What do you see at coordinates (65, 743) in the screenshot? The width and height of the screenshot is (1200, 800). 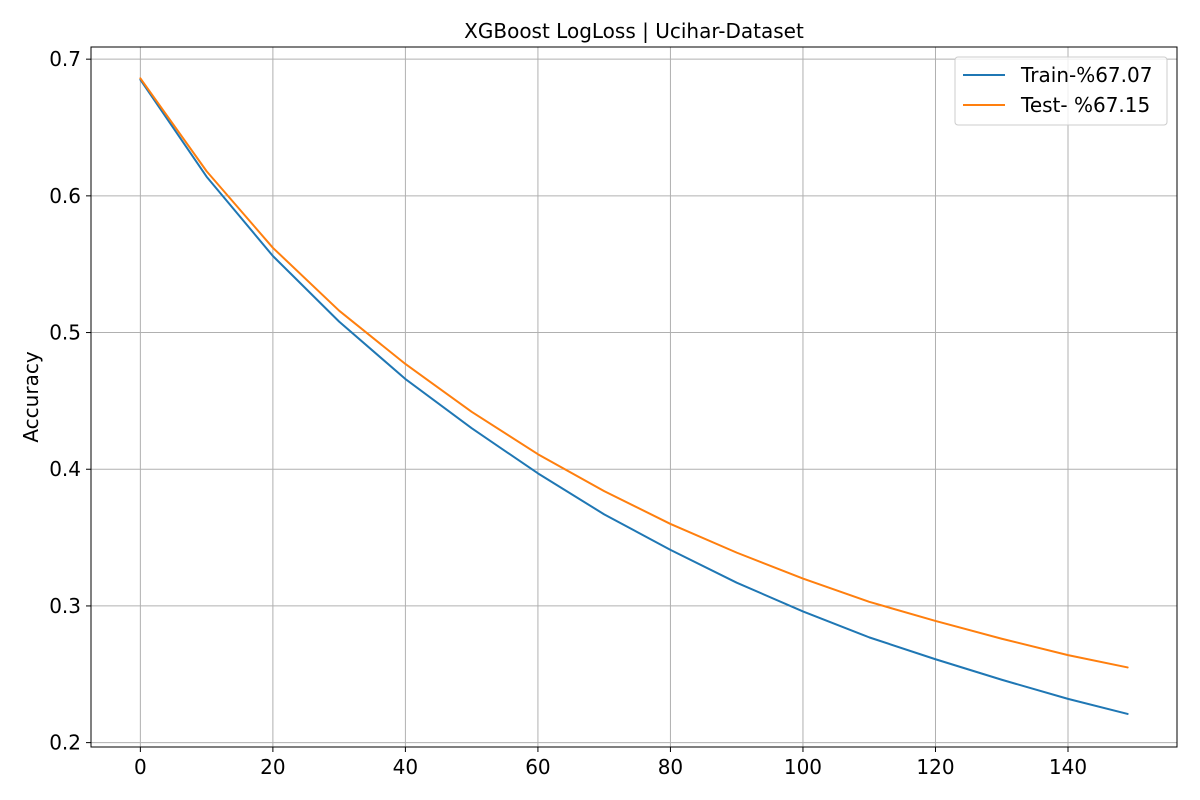 I see `y-tick-label: 0.2` at bounding box center [65, 743].